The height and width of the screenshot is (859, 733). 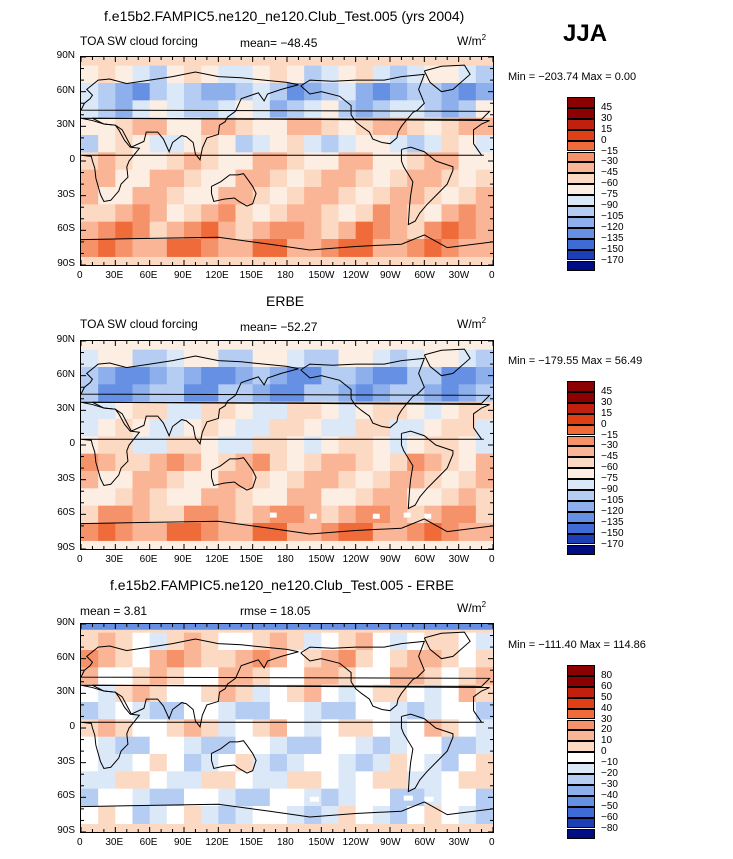 What do you see at coordinates (609, 806) in the screenshot?
I see `colorbar-label: −50` at bounding box center [609, 806].